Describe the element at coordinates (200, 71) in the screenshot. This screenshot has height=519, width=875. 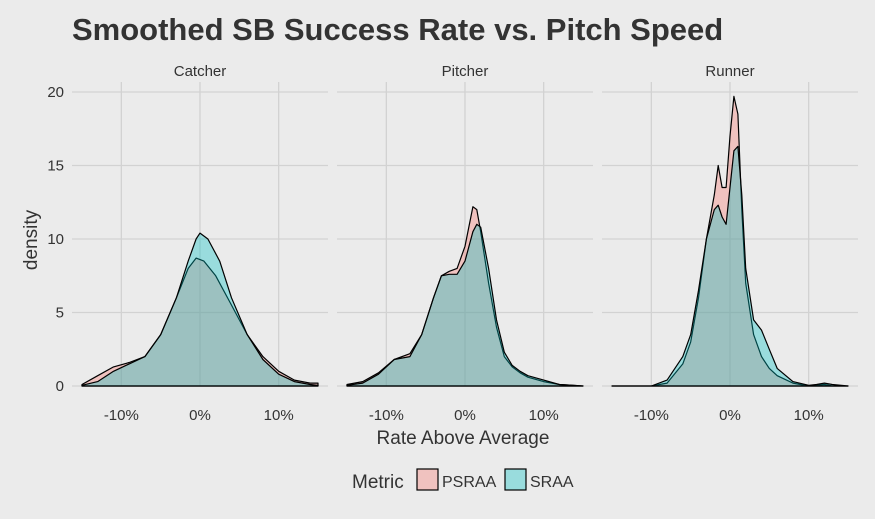
I see `facet-label: Catcher` at that location.